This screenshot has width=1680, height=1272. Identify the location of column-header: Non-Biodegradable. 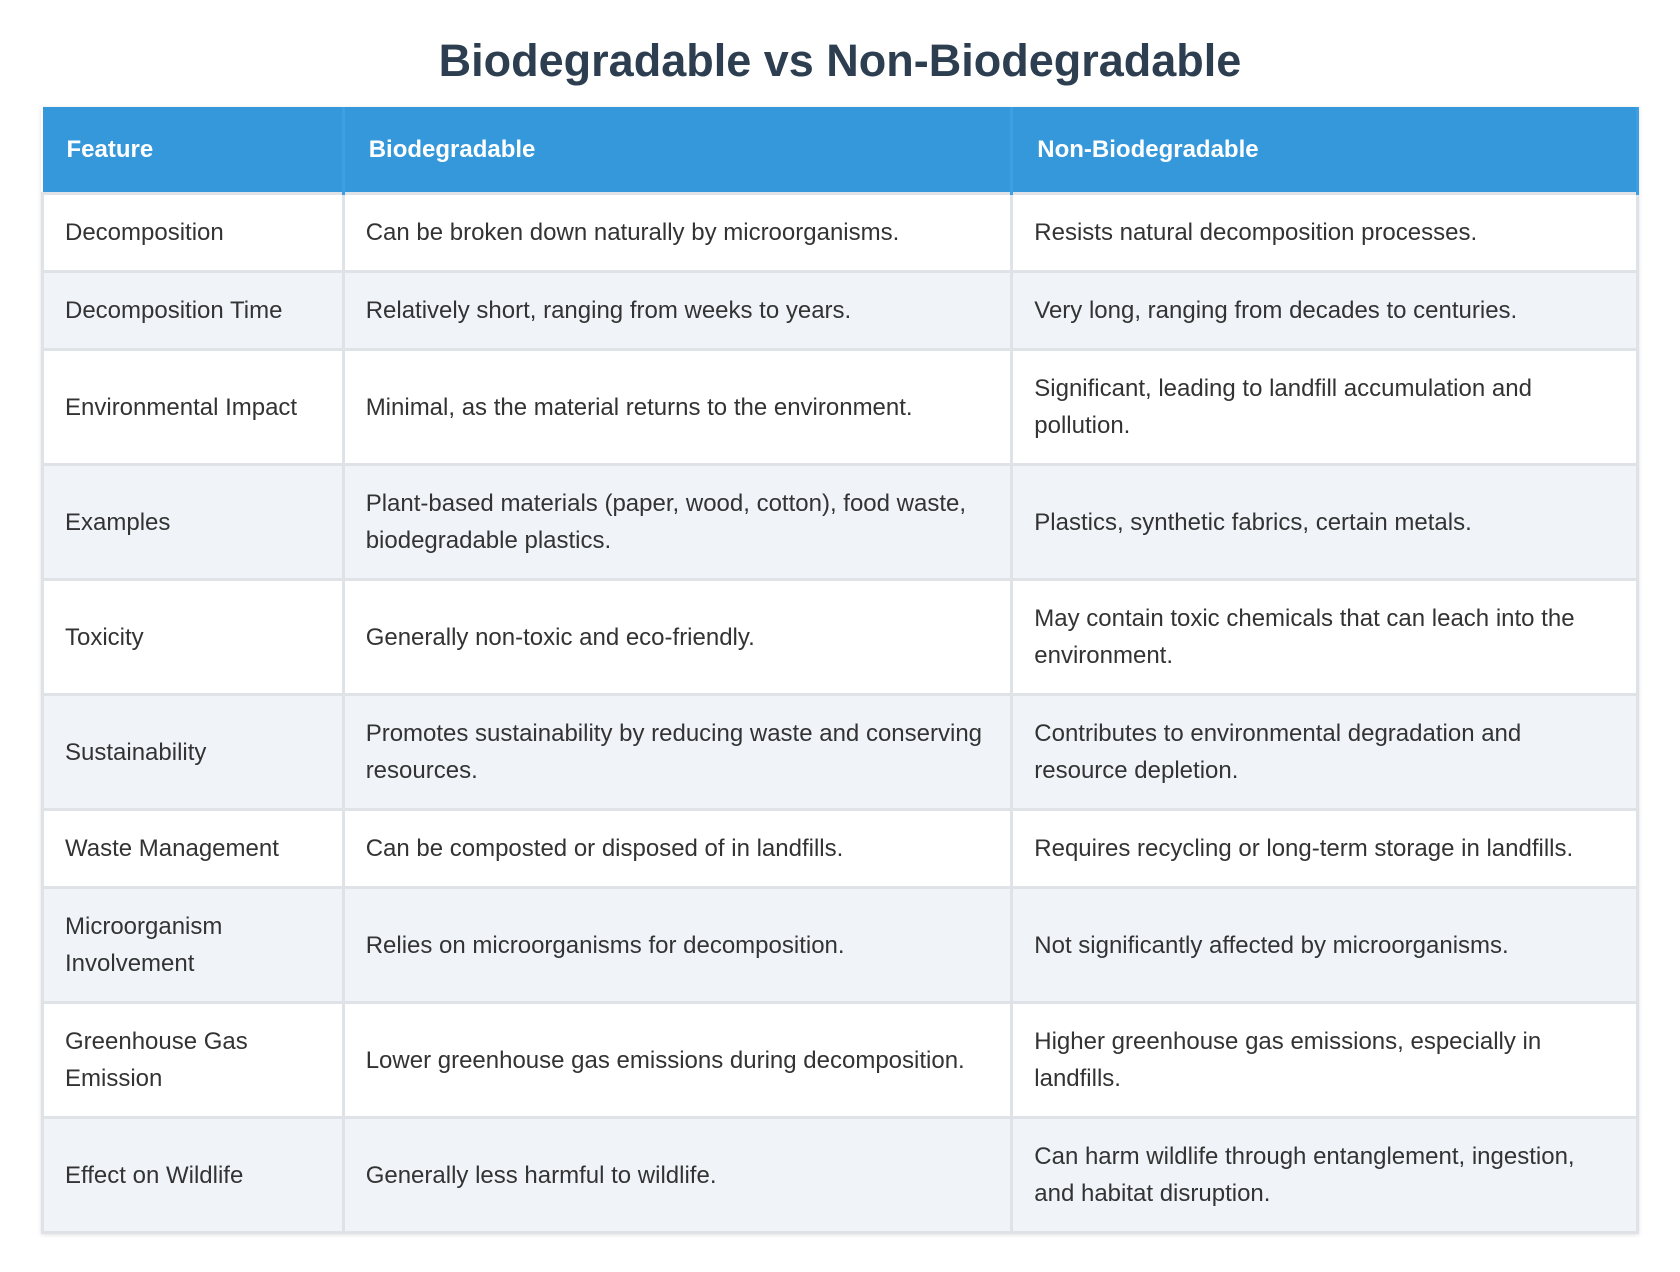
(1325, 150).